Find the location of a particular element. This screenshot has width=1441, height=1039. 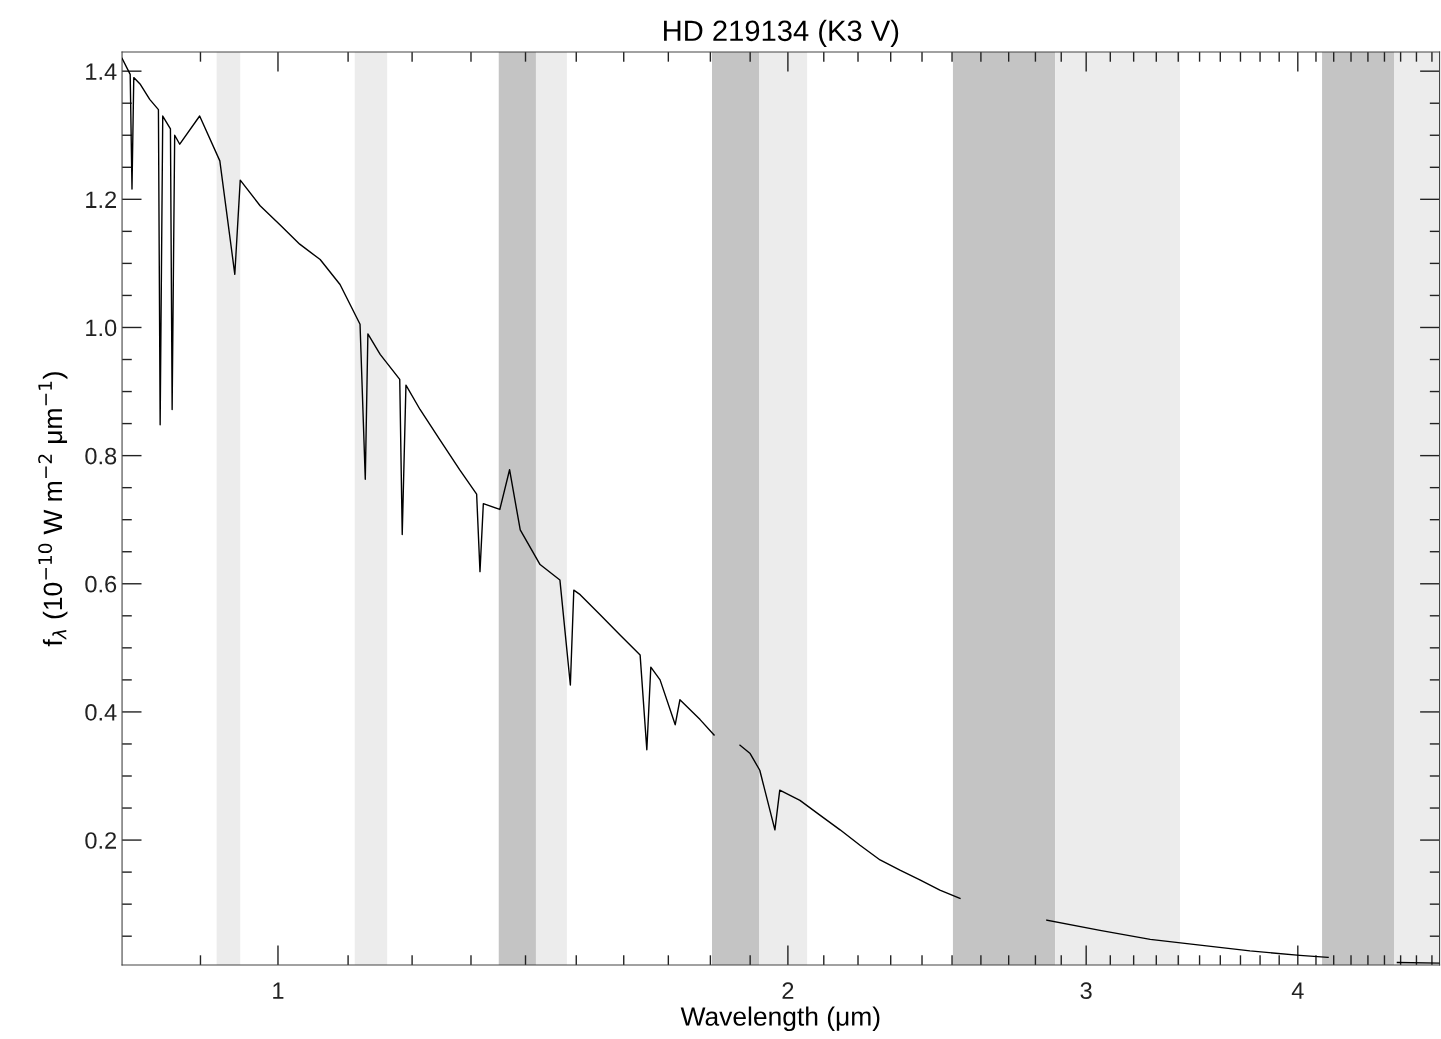

y-tick-label: 1.0 is located at coordinates (101, 328).